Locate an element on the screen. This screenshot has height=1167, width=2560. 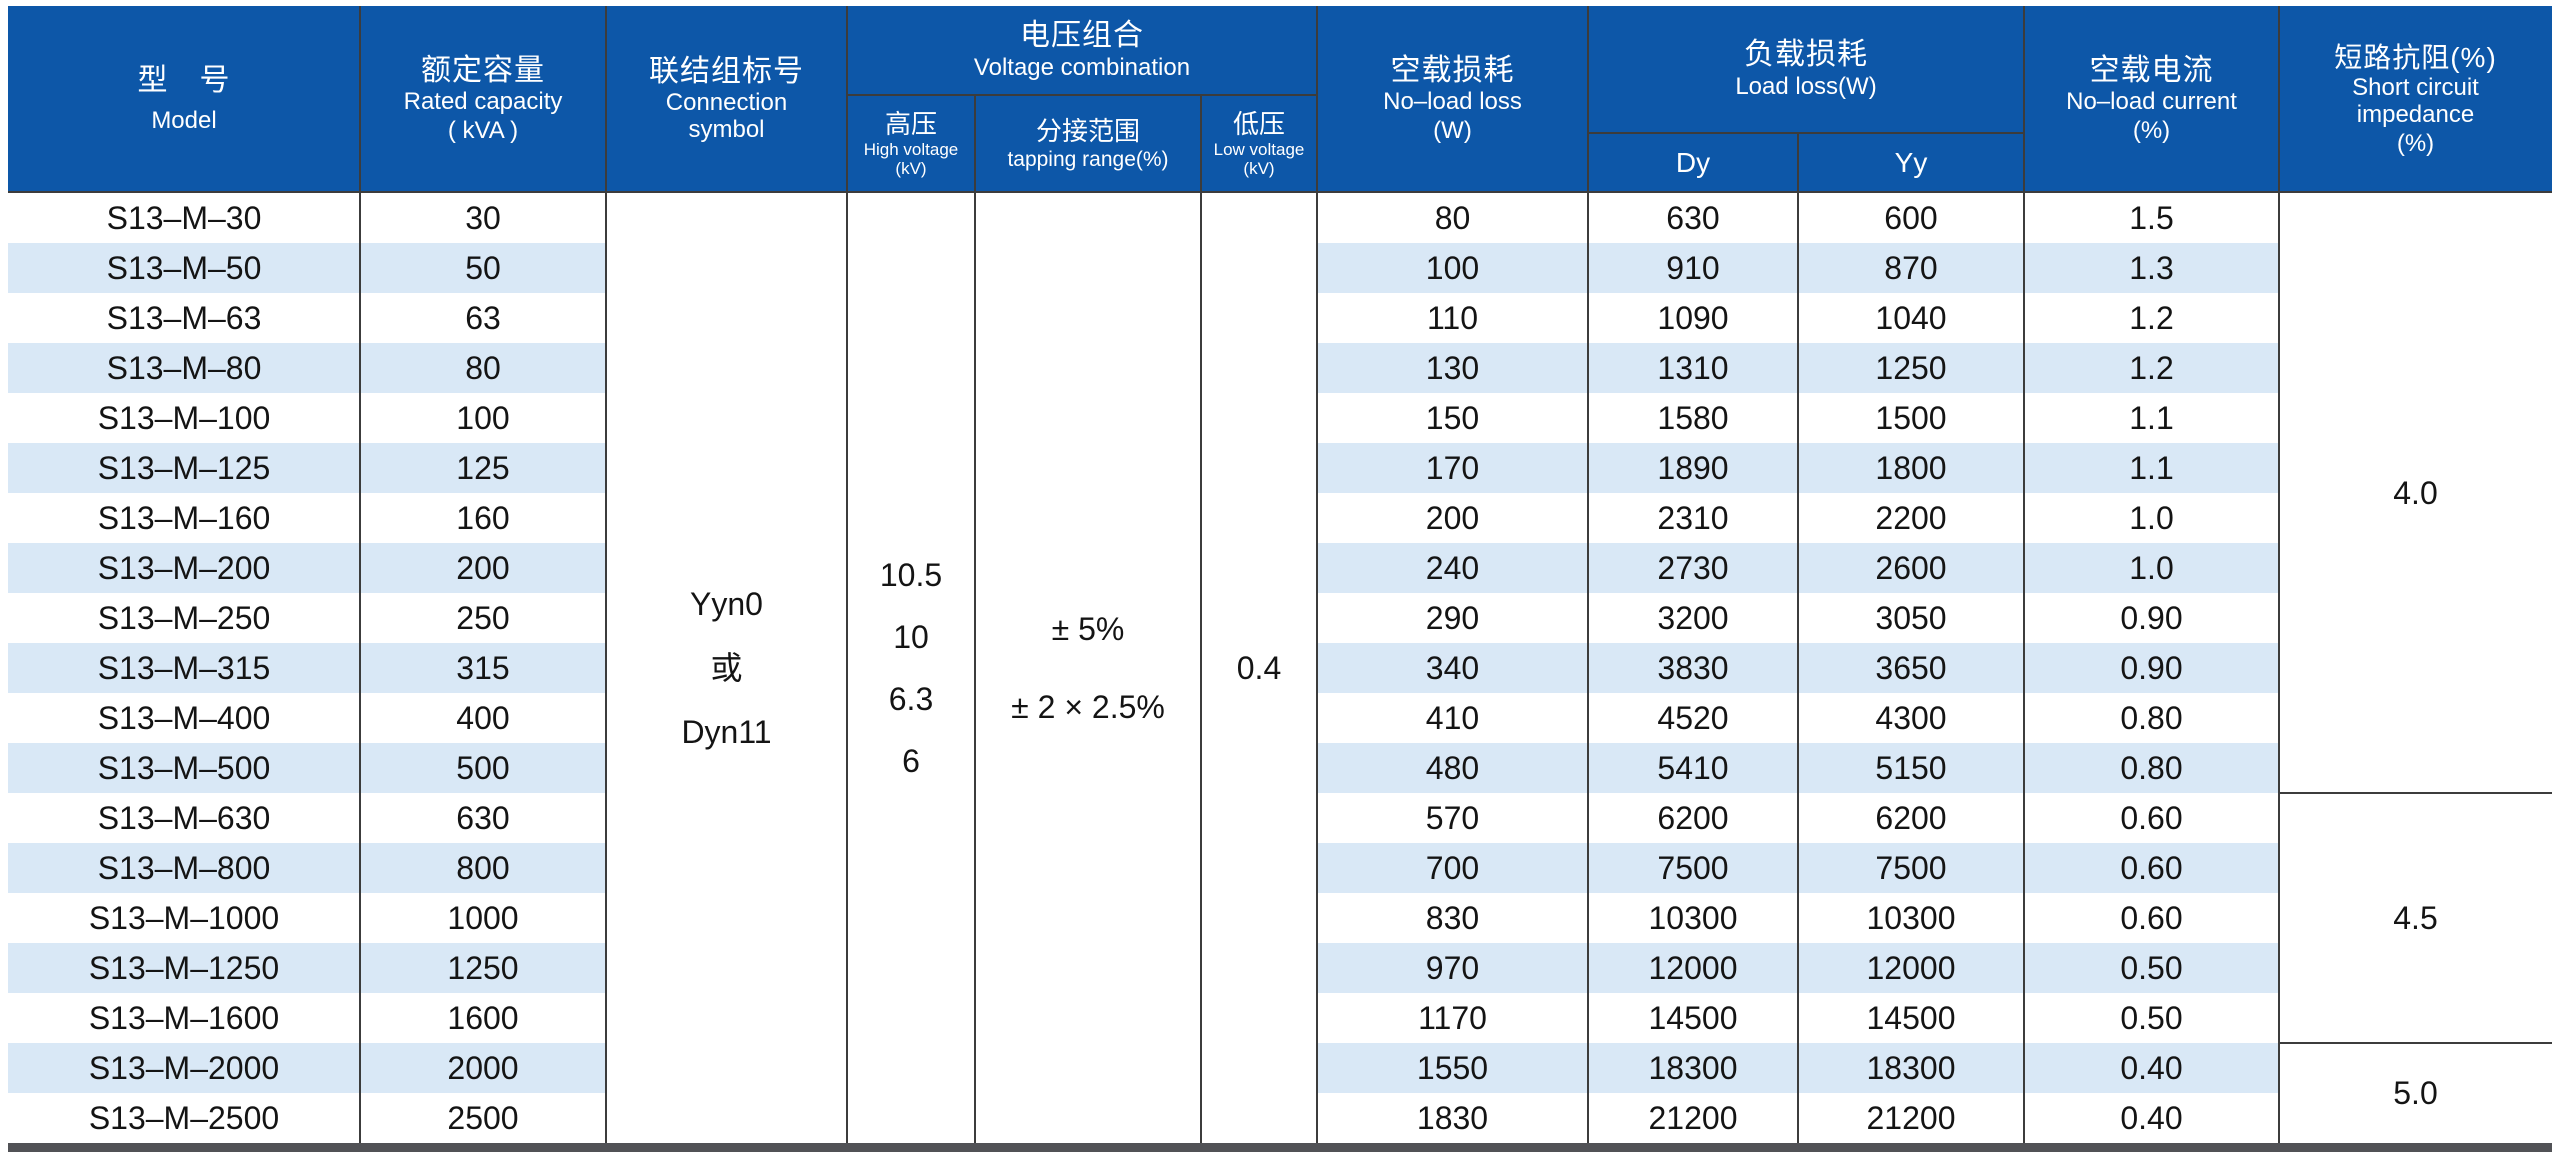
model-cell: S13–M–315 is located at coordinates (184, 667).